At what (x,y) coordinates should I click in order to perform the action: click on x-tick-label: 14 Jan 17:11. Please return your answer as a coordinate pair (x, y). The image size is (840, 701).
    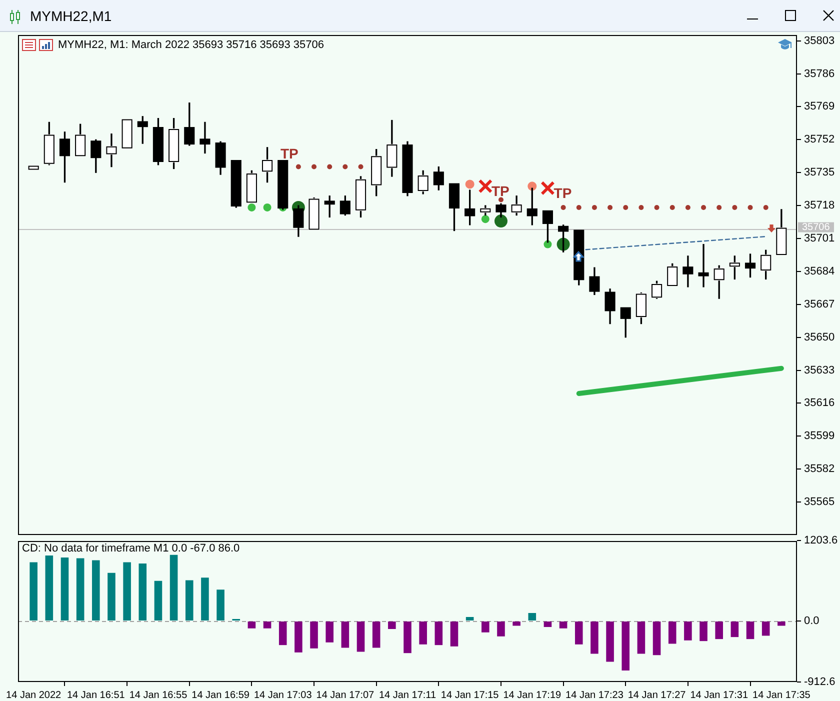
    Looking at the image, I should click on (407, 695).